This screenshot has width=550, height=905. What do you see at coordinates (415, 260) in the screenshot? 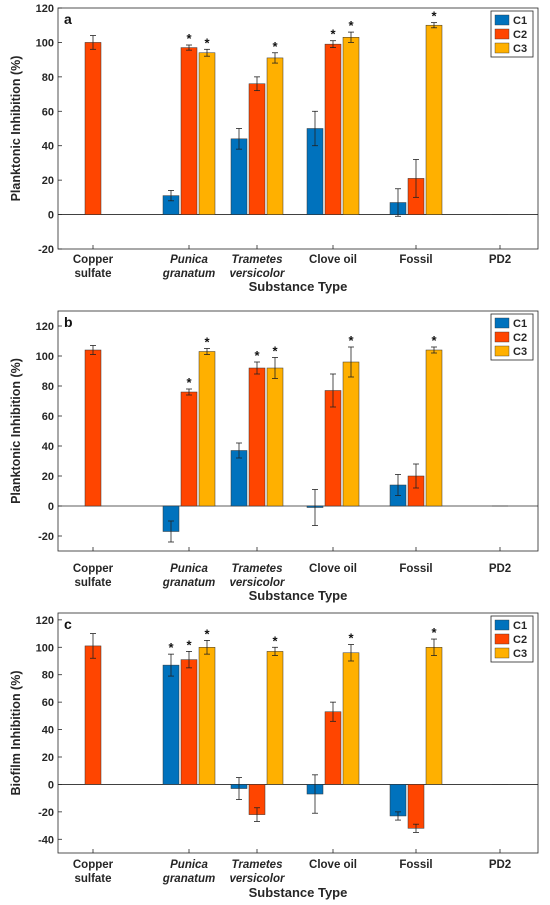
I see `x-tick-label: Fossil` at bounding box center [415, 260].